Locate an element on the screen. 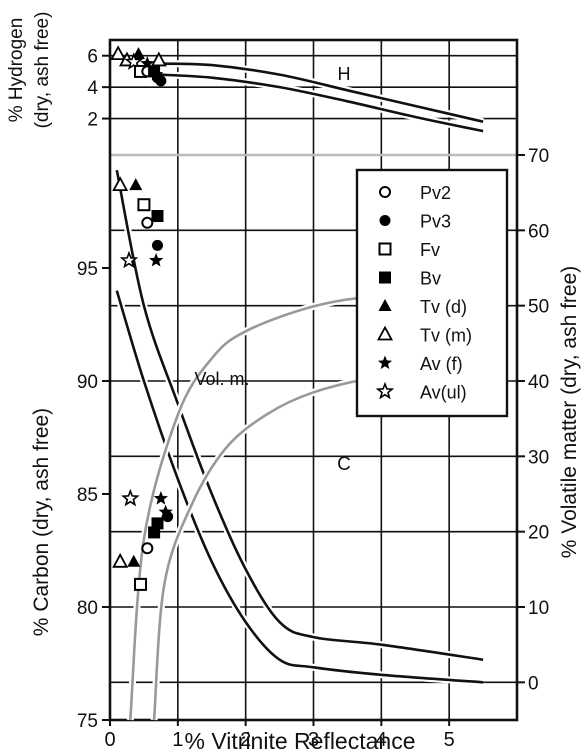 The image size is (588, 755). hydrogen-tick-label-1: 4 is located at coordinates (92, 88).